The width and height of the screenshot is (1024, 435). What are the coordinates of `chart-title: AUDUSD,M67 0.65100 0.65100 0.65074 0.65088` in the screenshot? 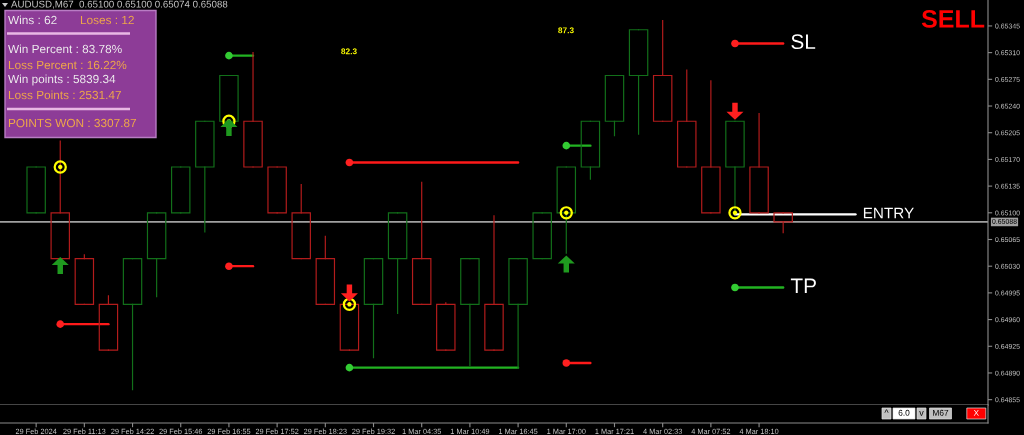 It's located at (119, 4).